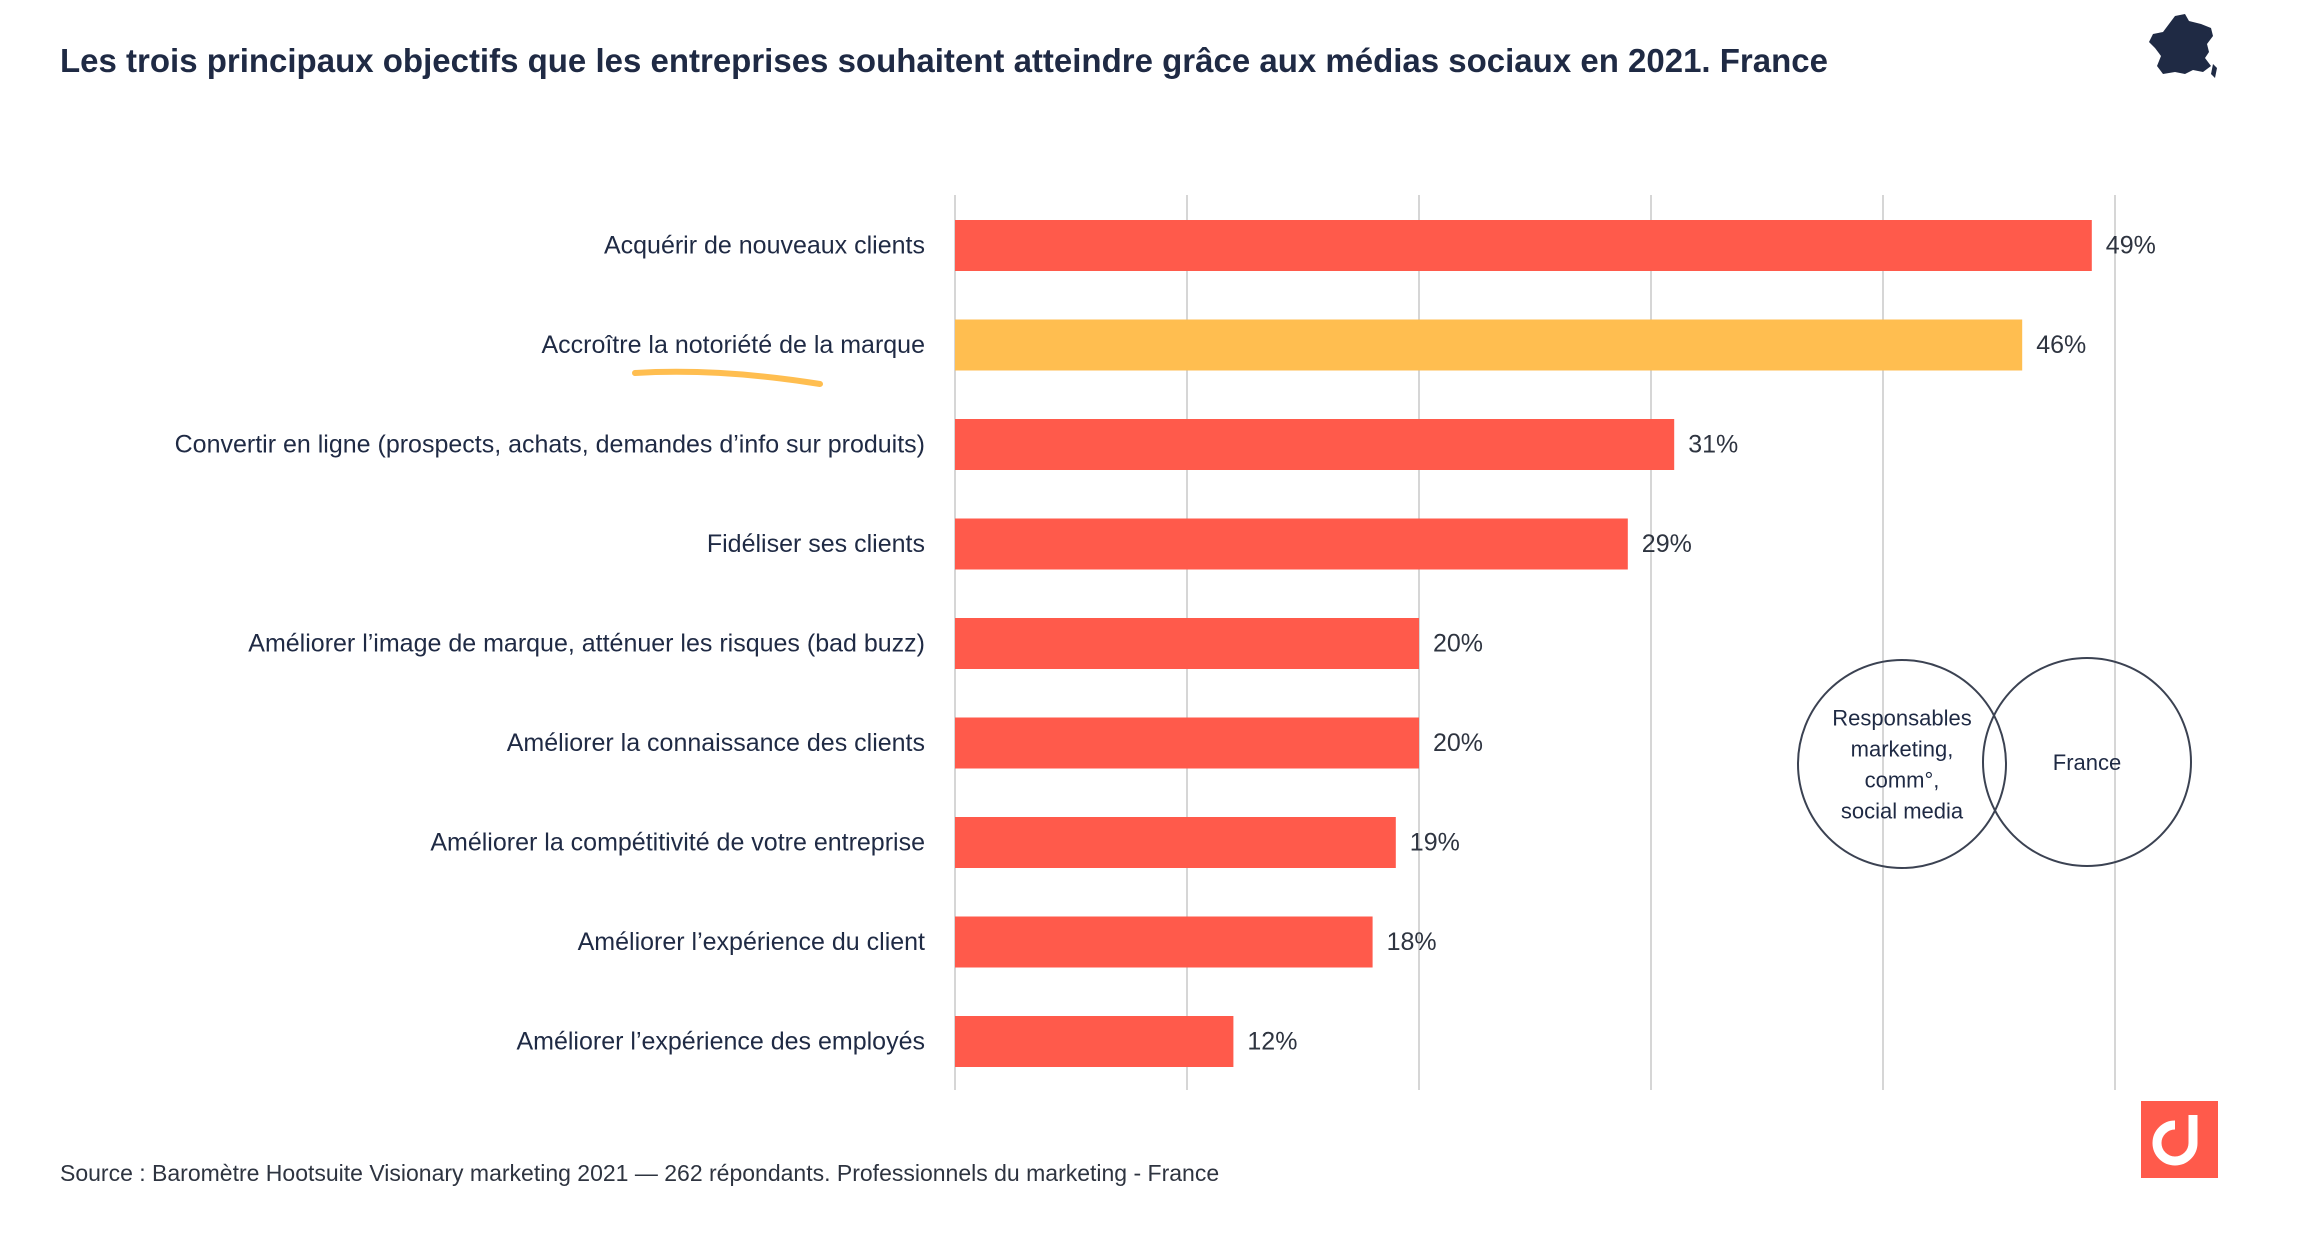  I want to click on data-label: 49%, so click(2131, 246).